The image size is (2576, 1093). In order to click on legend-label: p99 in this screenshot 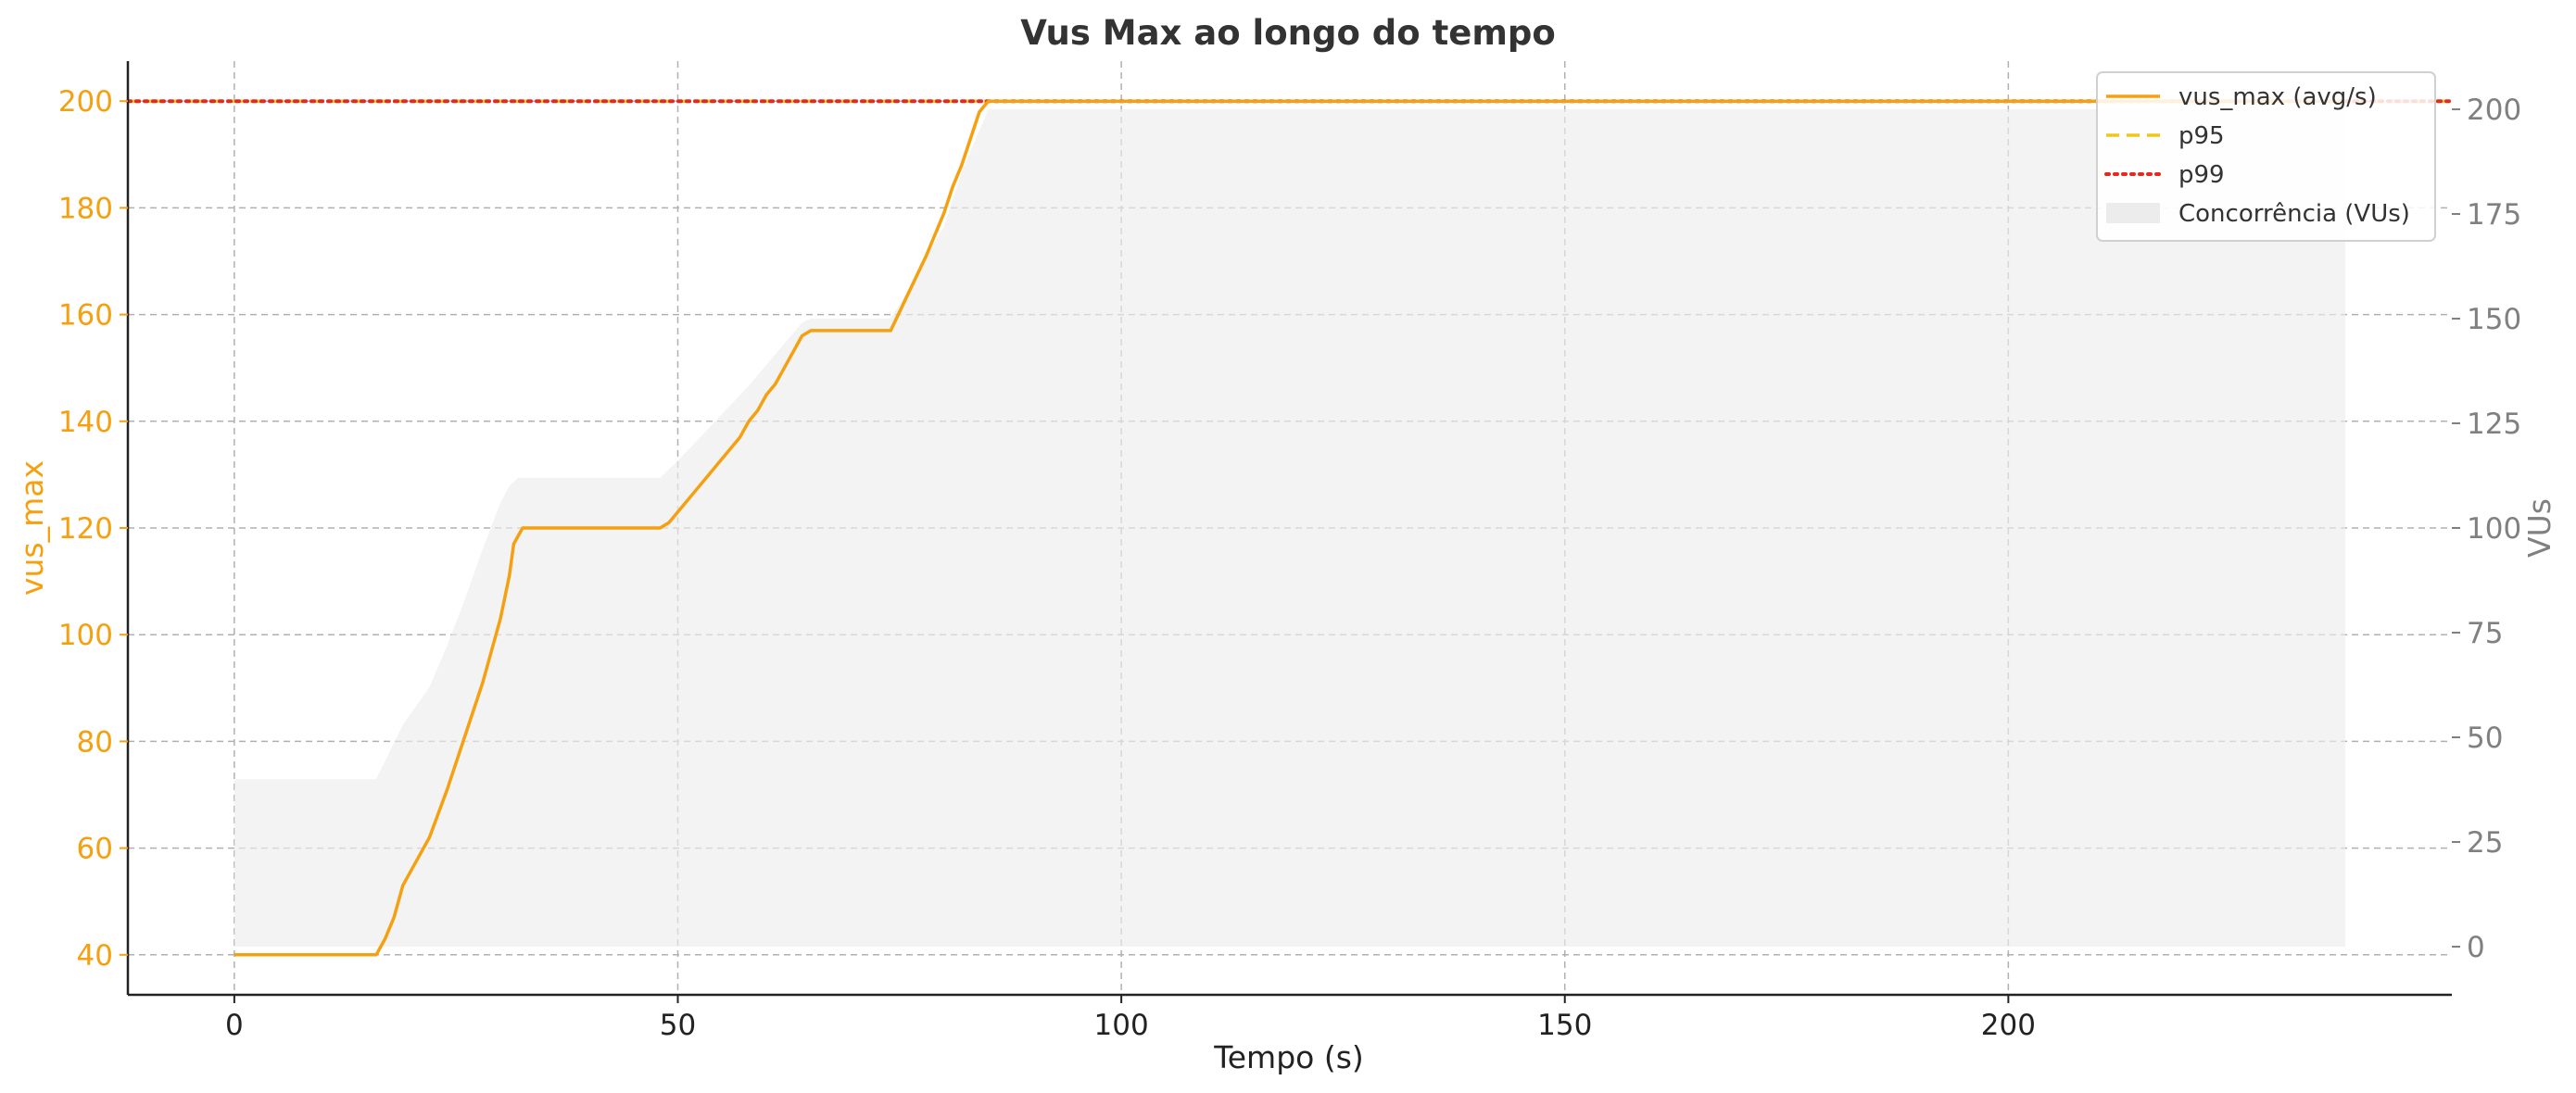, I will do `click(2201, 175)`.